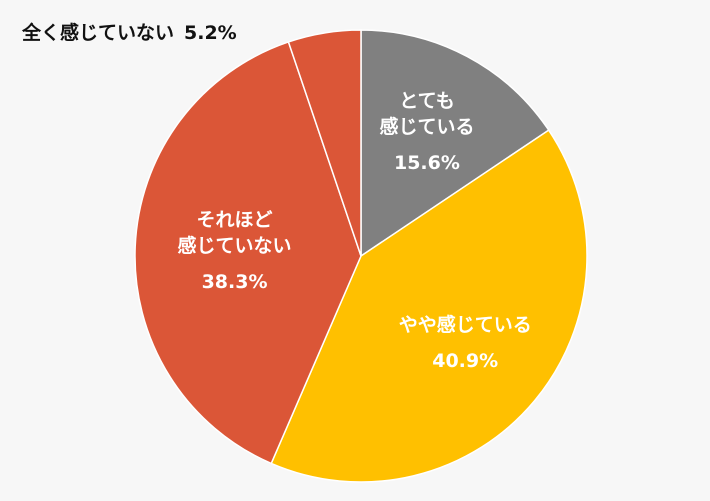  Describe the element at coordinates (426, 163) in the screenshot. I see `value-label: 15.6%` at that location.